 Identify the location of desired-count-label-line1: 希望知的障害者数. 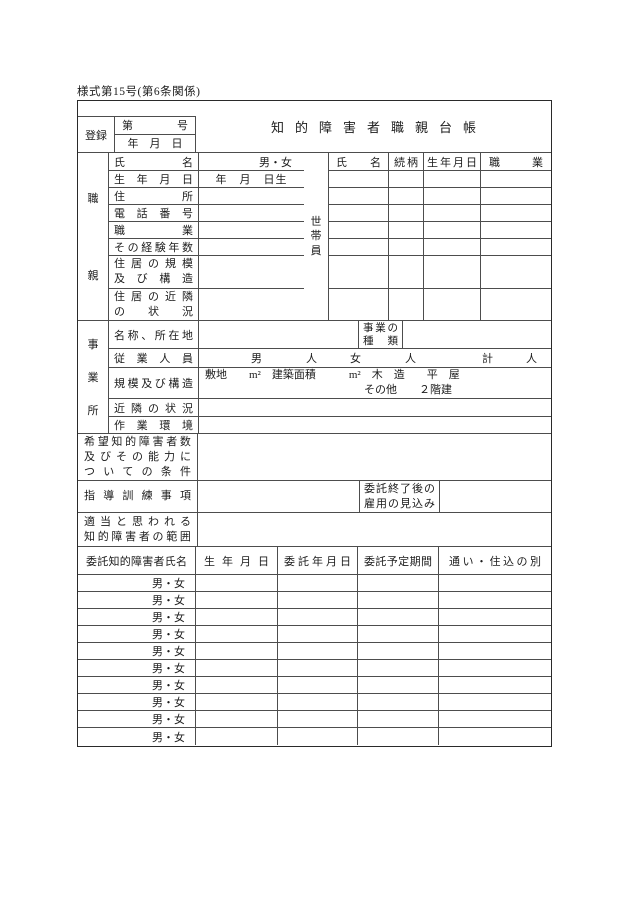
(137, 441).